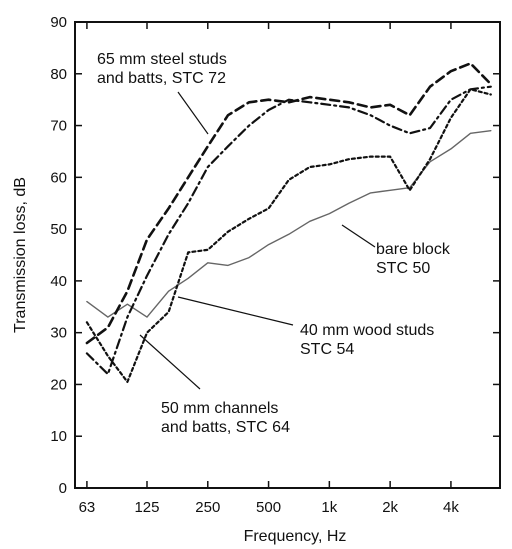 The height and width of the screenshot is (549, 512). Describe the element at coordinates (219, 408) in the screenshot. I see `annotation-label-3: 50 mm channels` at that location.